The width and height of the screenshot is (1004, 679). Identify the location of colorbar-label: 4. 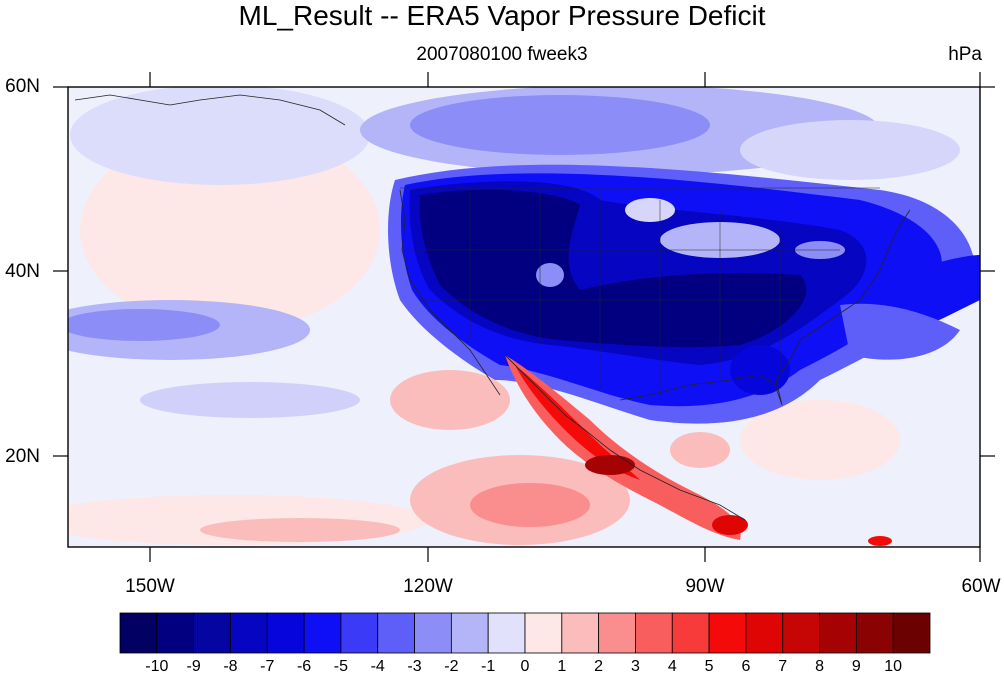
(672, 666).